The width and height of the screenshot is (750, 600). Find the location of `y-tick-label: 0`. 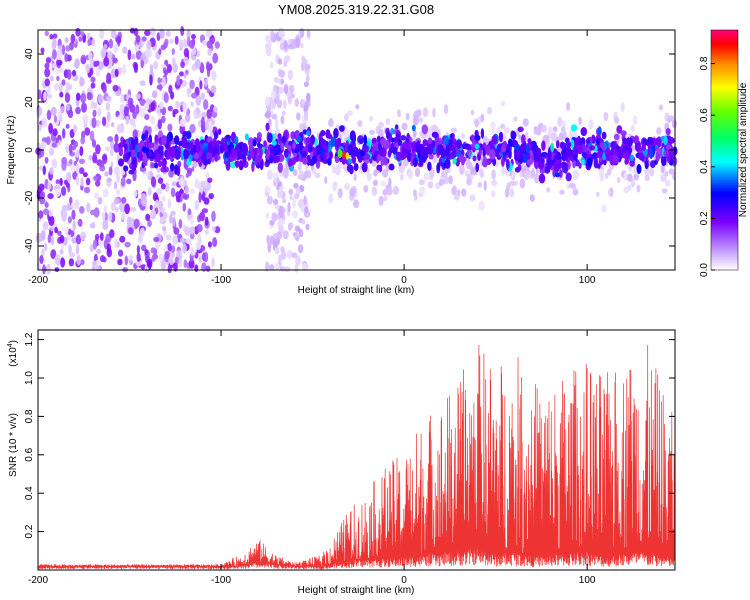

y-tick-label: 0 is located at coordinates (29, 150).